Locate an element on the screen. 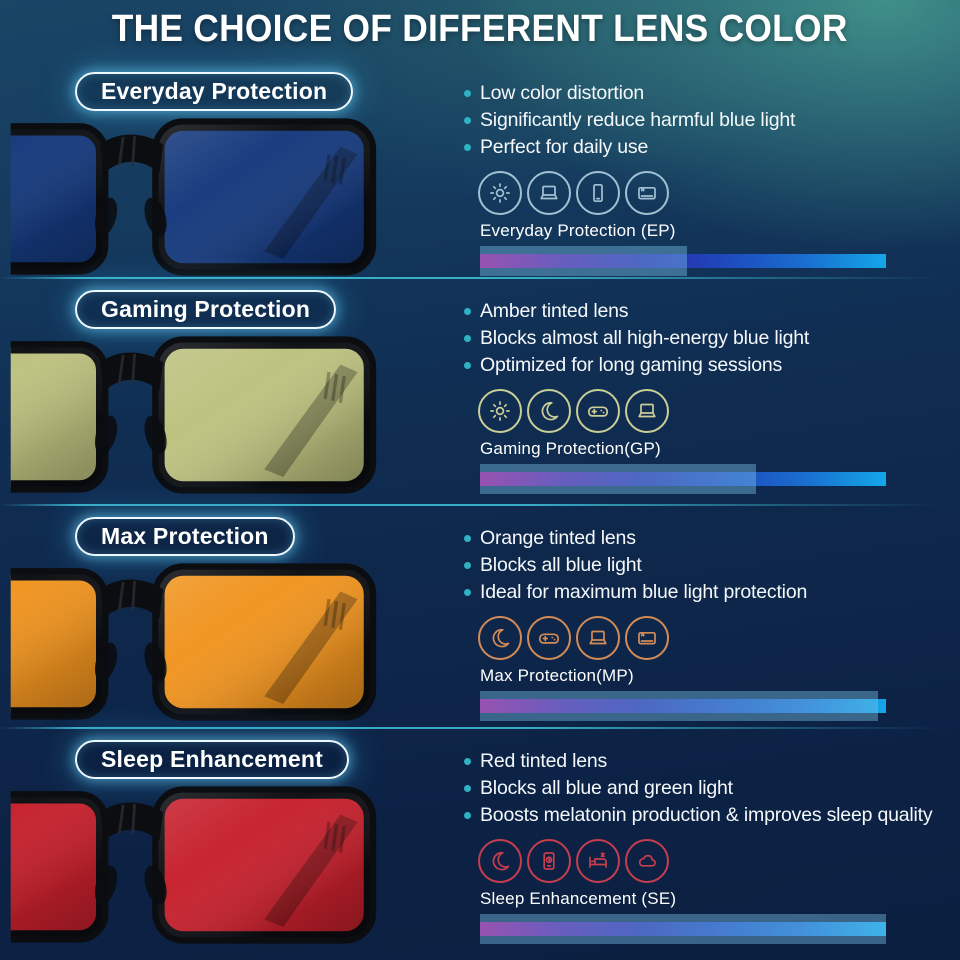 The width and height of the screenshot is (960, 960). section-pill: Everyday Protection is located at coordinates (214, 91).